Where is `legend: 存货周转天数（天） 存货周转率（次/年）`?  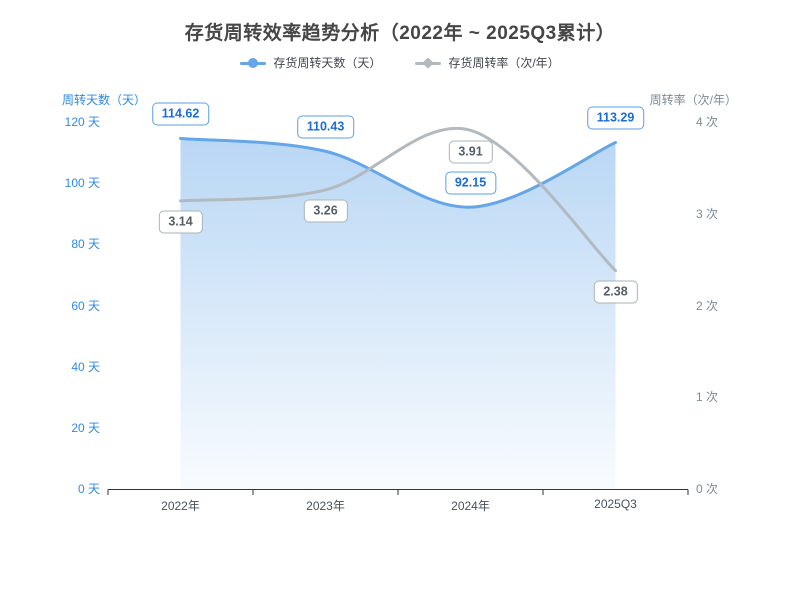
legend: 存货周转天数（天） 存货周转率（次/年） is located at coordinates (400, 62).